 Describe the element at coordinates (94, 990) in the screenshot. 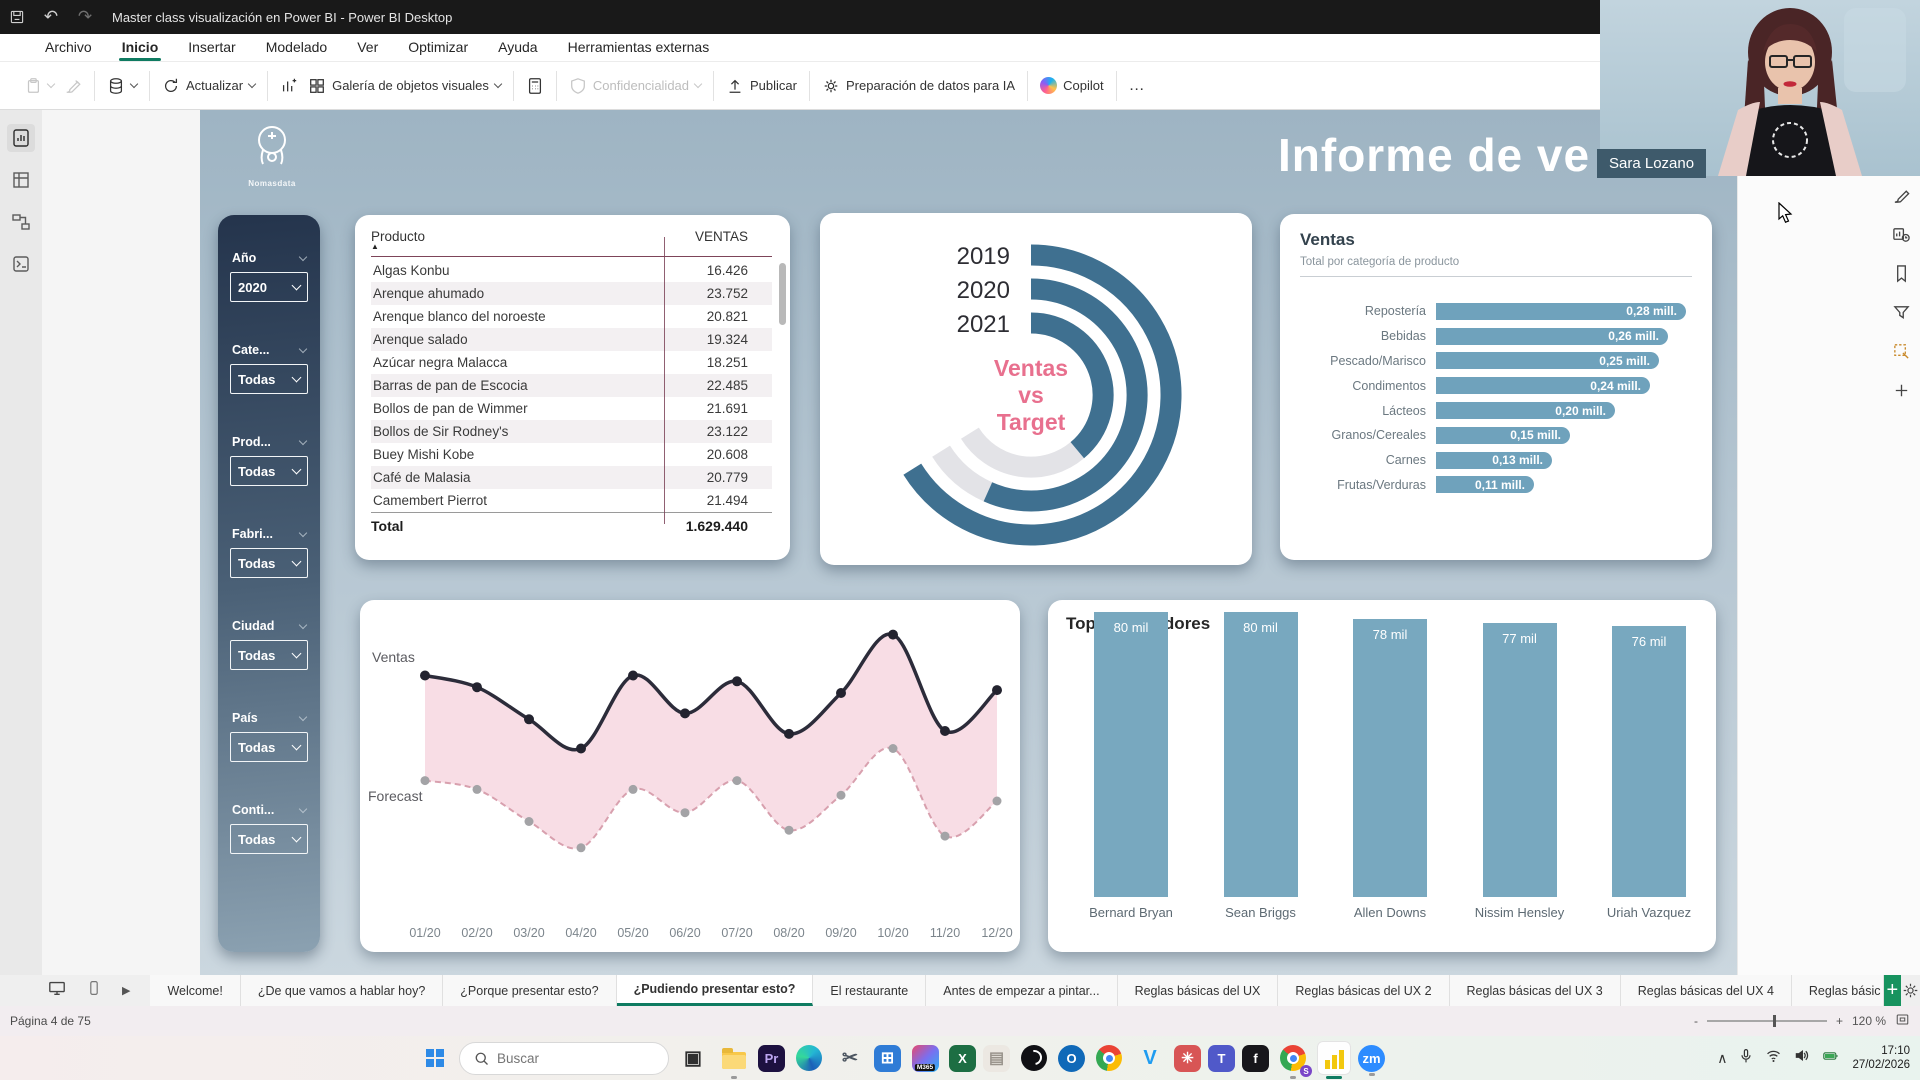

I see `mobile-view-icon` at that location.